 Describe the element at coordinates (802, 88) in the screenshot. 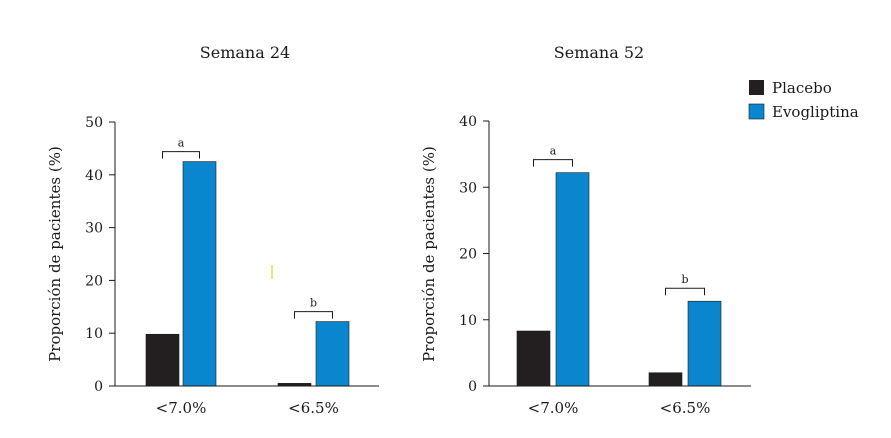

I see `legend-label-placebo: Placebo` at that location.